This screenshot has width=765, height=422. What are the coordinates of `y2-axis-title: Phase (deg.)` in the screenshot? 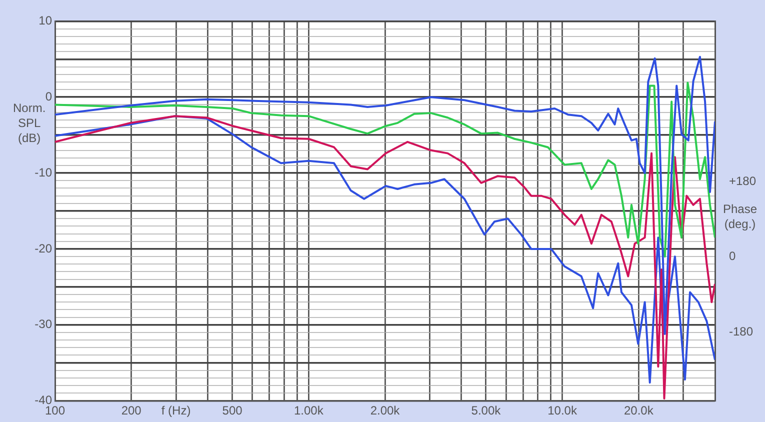 It's located at (740, 217).